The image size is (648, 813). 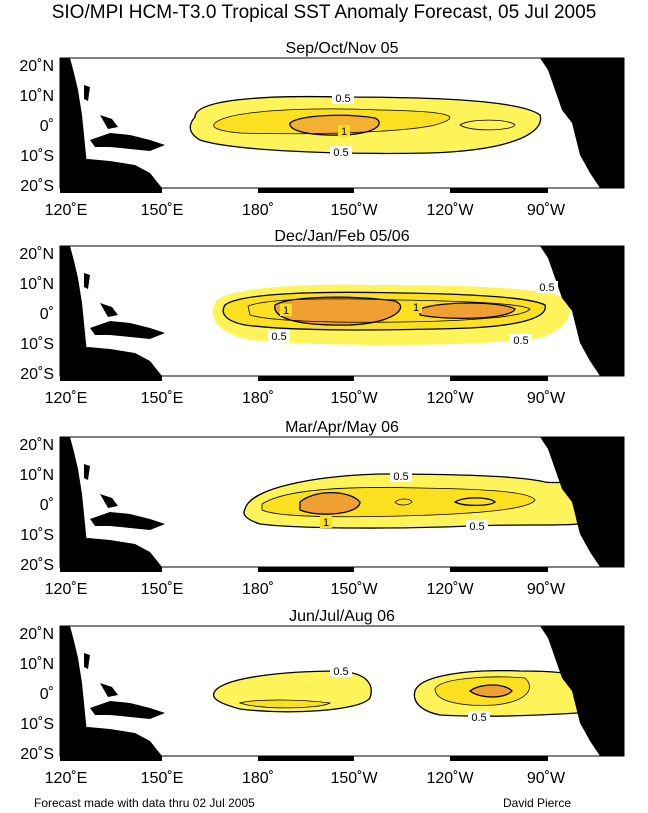 I want to click on footer-forecast-note: Forecast made with data thru 02 Jul 2005, so click(x=144, y=803).